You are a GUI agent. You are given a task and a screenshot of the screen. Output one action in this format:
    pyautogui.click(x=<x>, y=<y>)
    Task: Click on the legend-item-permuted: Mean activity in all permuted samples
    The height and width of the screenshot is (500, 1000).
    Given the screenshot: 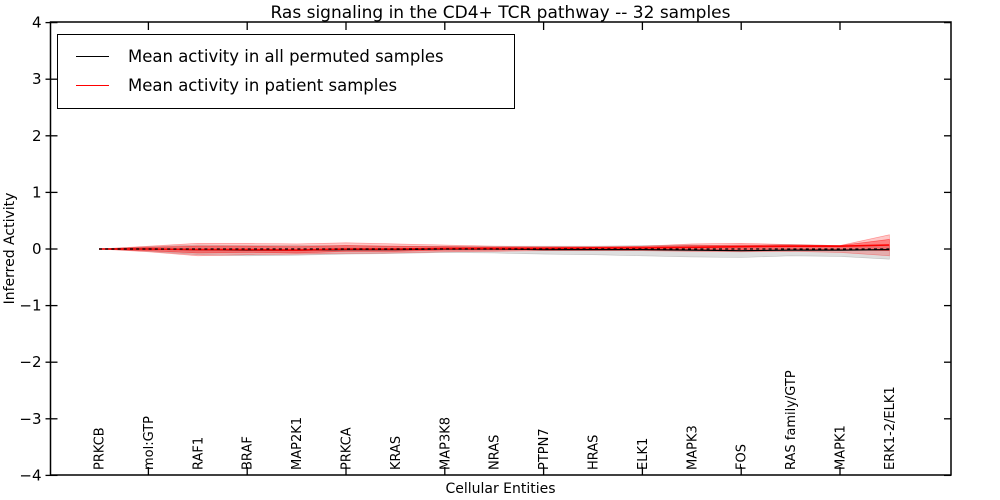 What is the action you would take?
    pyautogui.click(x=287, y=56)
    